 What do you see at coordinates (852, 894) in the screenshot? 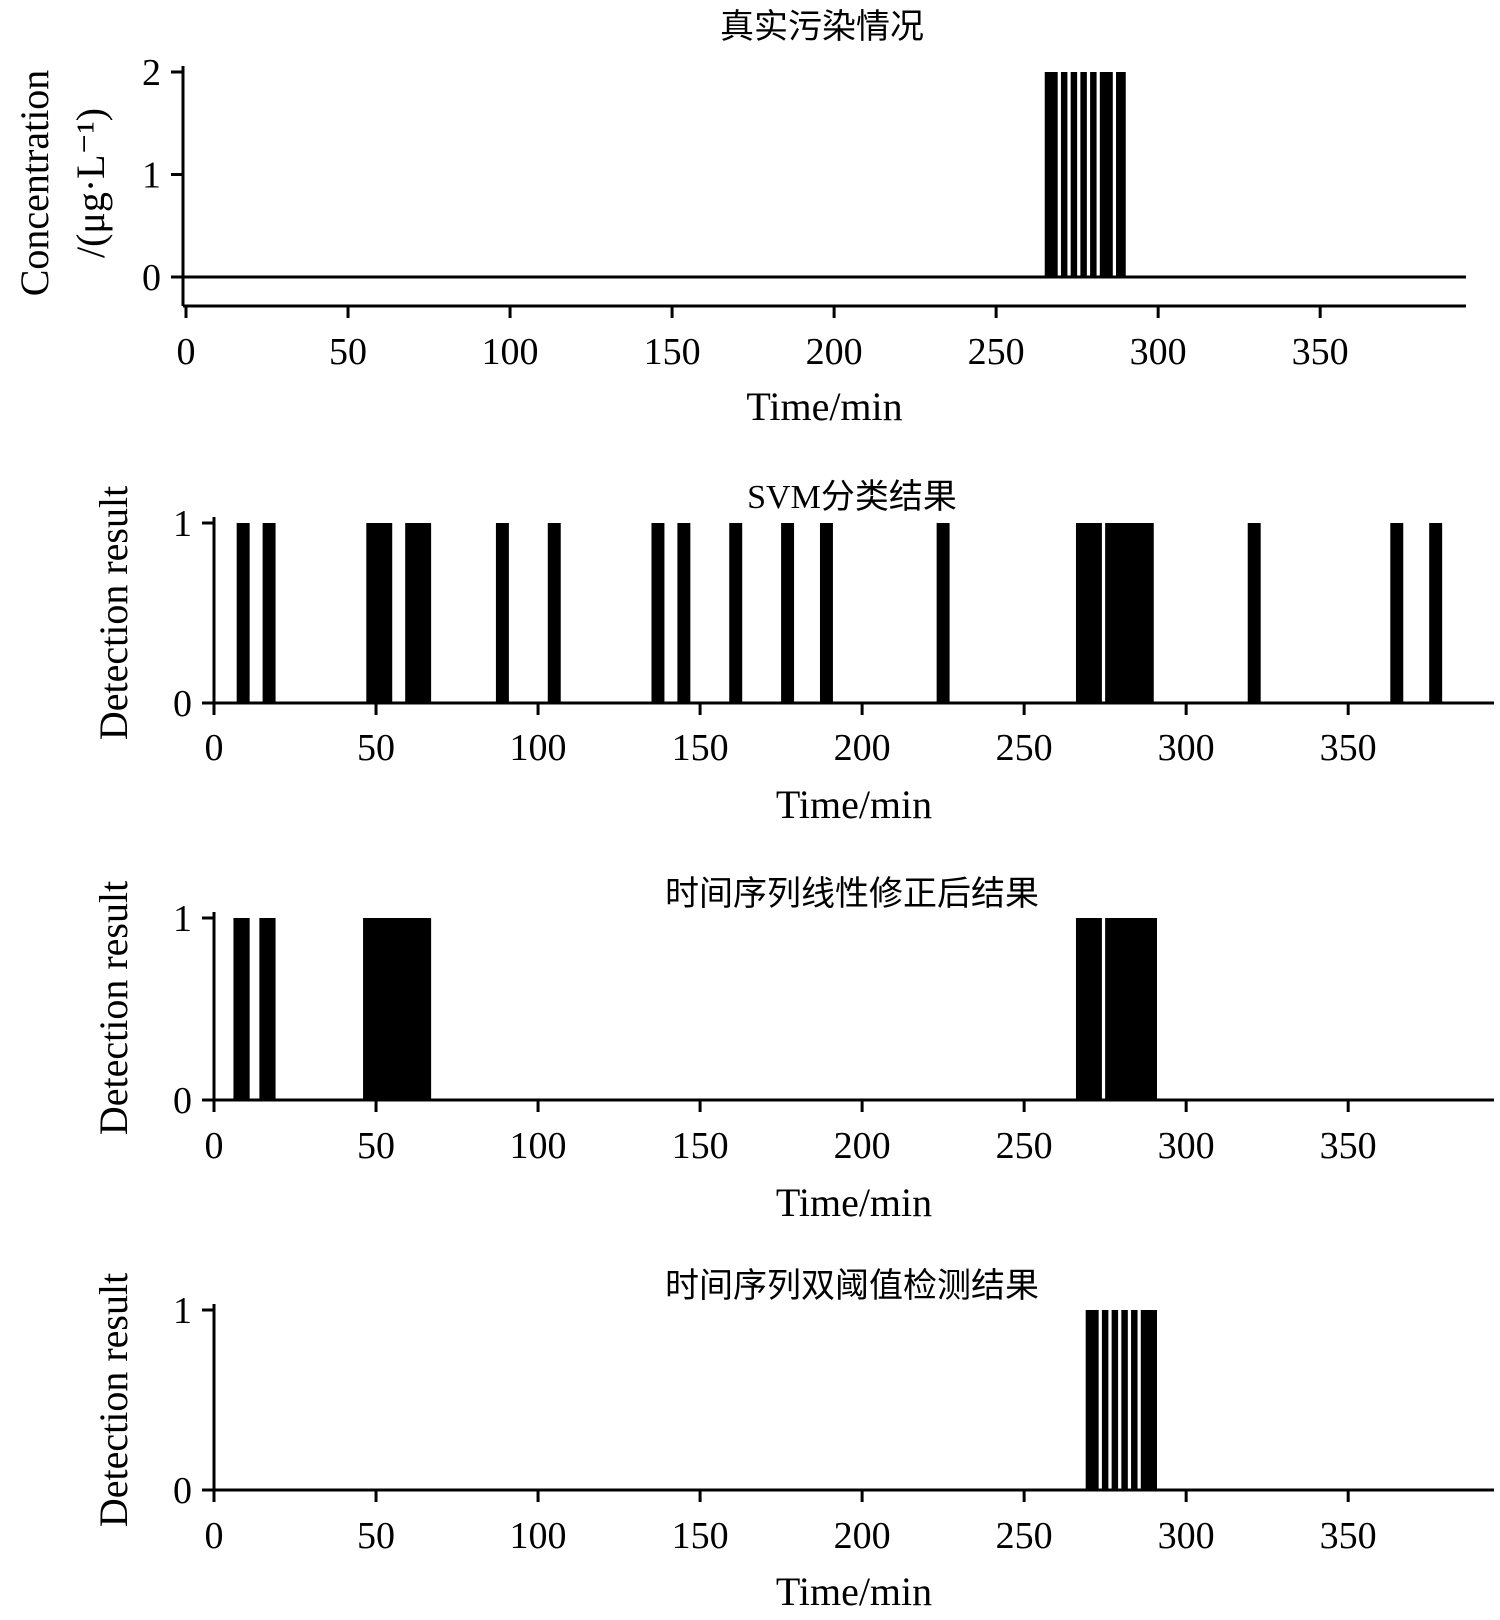
I see `chart-title: 时间序列线性修正后结果` at bounding box center [852, 894].